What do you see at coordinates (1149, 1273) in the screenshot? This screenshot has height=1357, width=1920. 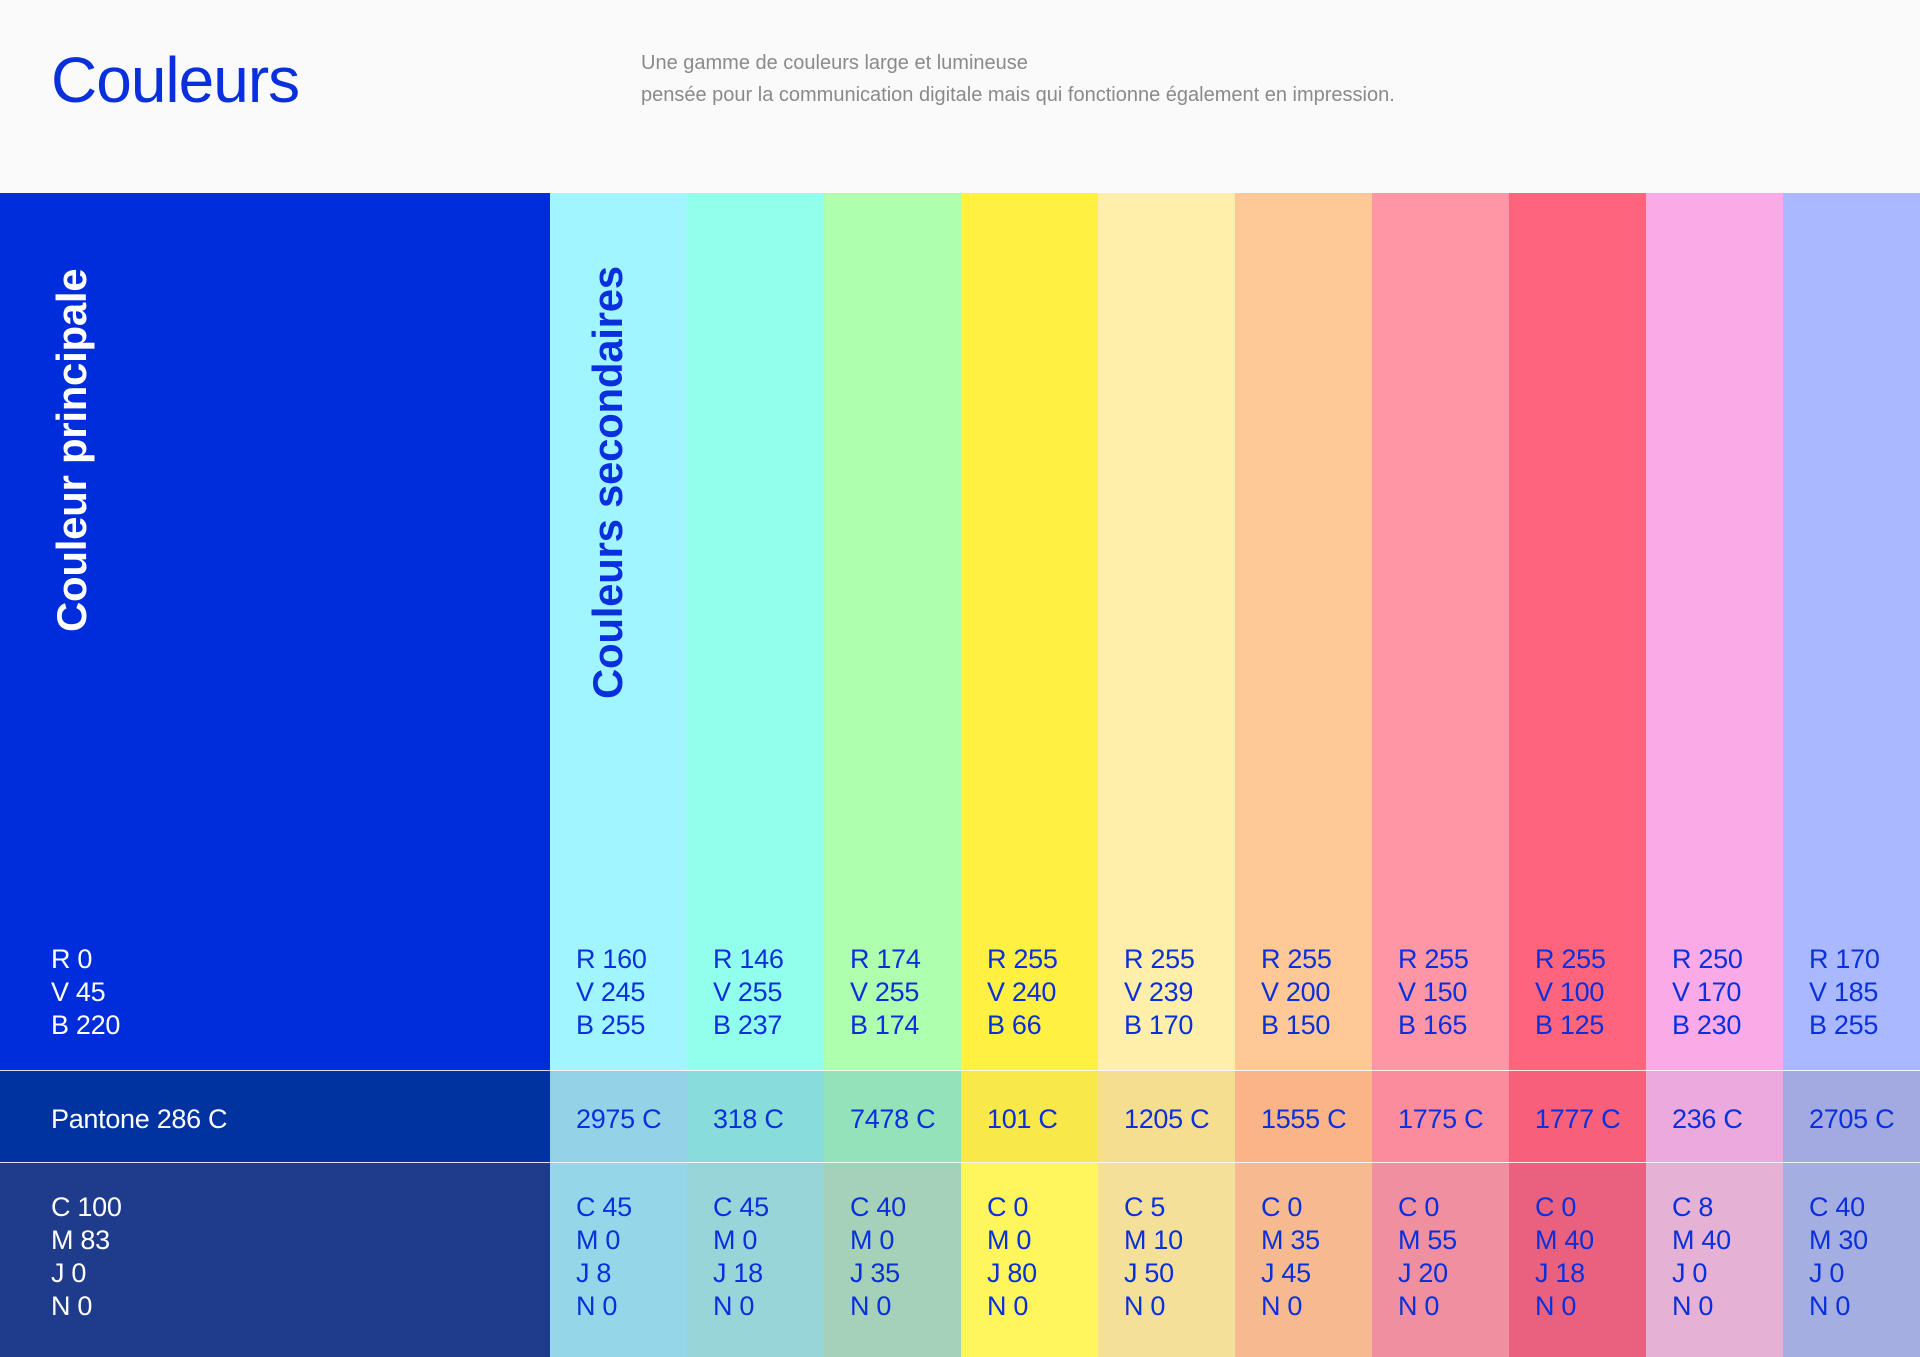 I see `cmyk-j-value: J 50` at bounding box center [1149, 1273].